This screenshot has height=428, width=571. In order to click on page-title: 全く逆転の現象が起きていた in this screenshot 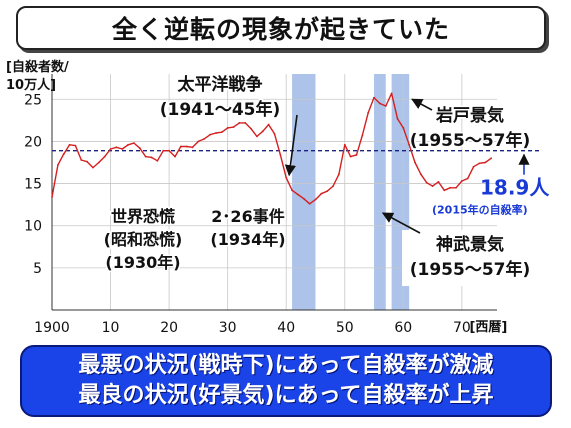, I will do `click(280, 29)`.